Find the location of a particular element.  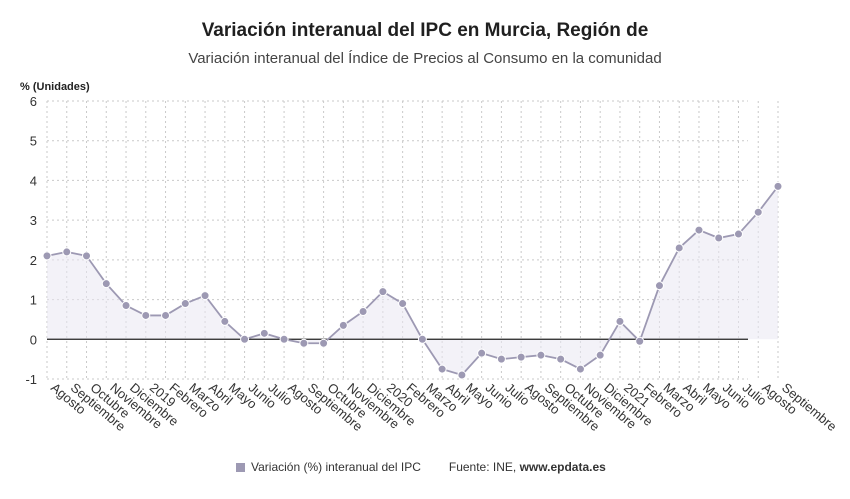

source-site: www.epdata.es is located at coordinates (562, 467).